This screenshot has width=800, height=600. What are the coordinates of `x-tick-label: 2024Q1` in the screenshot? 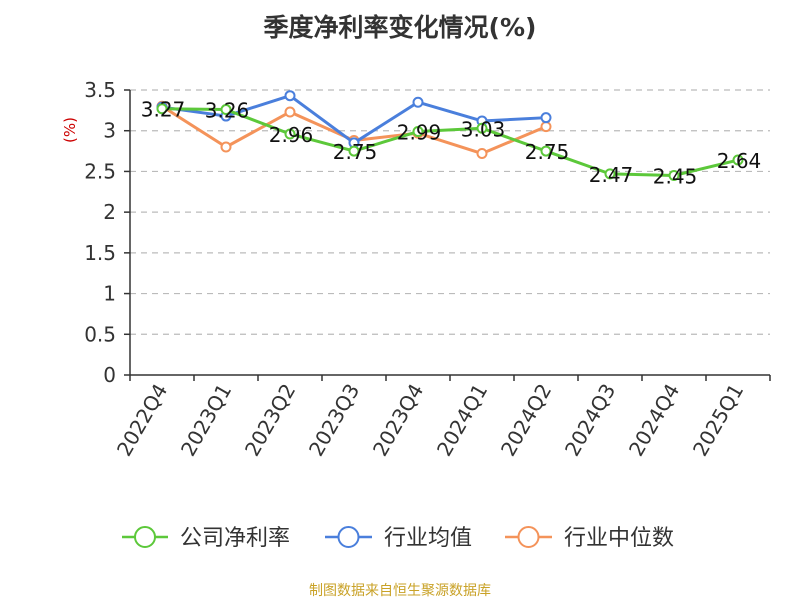 It's located at (462, 420).